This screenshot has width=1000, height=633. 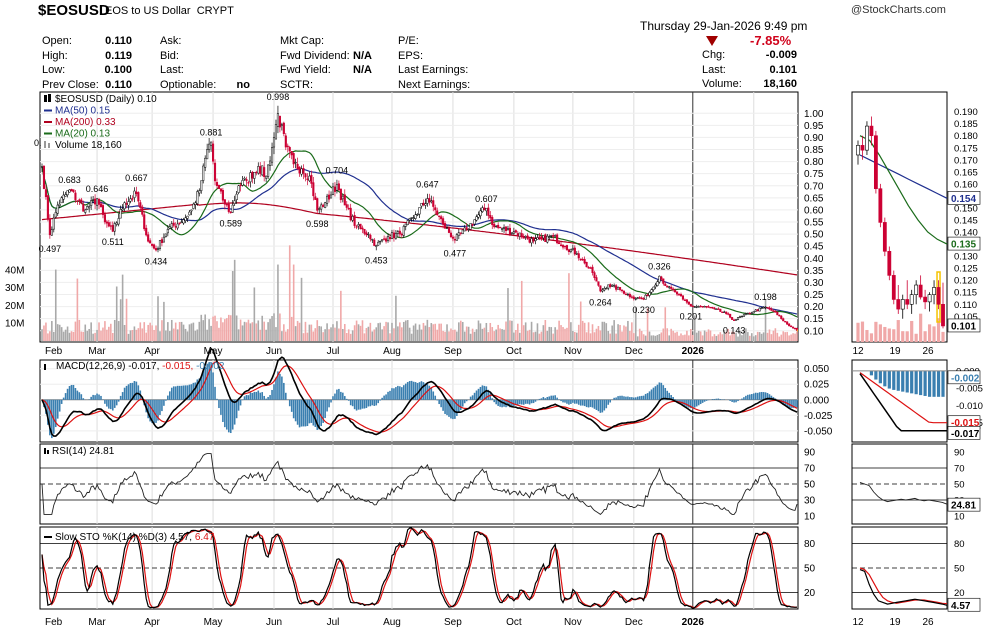 I want to click on stat-value: 0.110, so click(x=118, y=41).